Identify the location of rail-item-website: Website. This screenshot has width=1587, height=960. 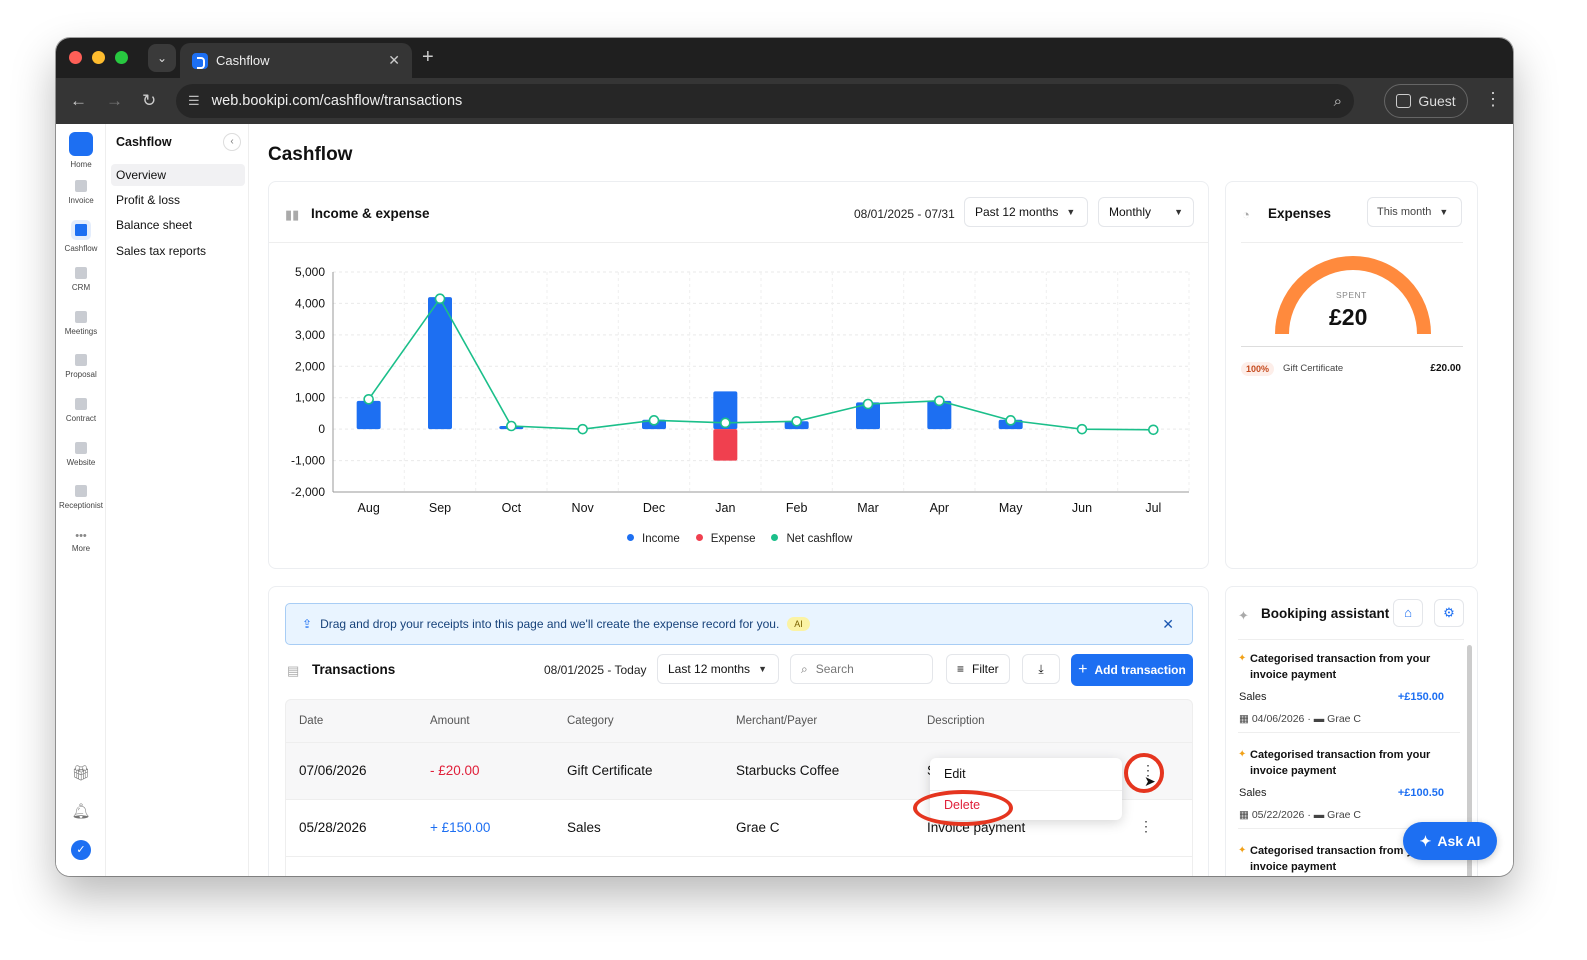
(81, 454).